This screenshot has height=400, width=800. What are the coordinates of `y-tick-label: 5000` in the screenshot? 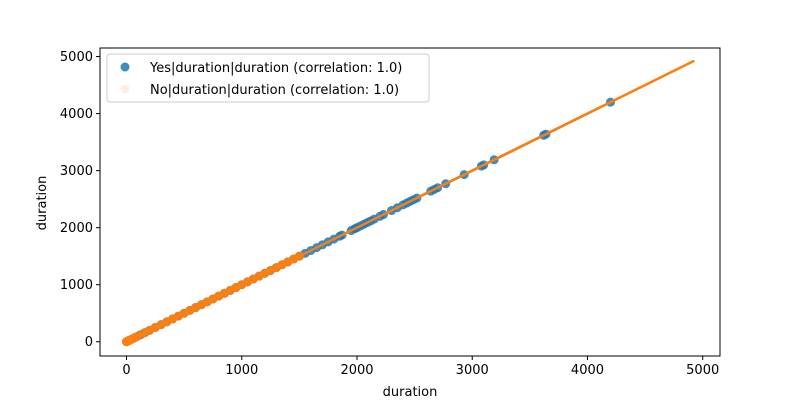 It's located at (76, 57).